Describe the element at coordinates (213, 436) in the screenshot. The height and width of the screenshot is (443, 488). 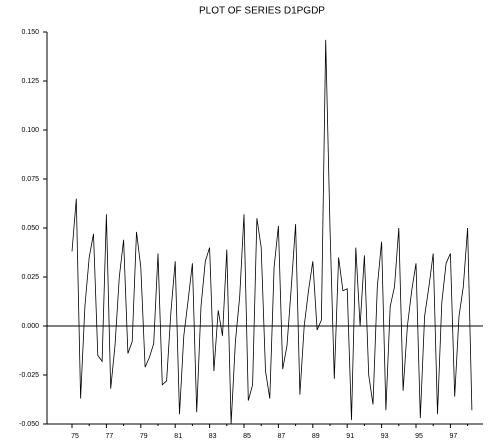
I see `x-tick-label: 83` at that location.